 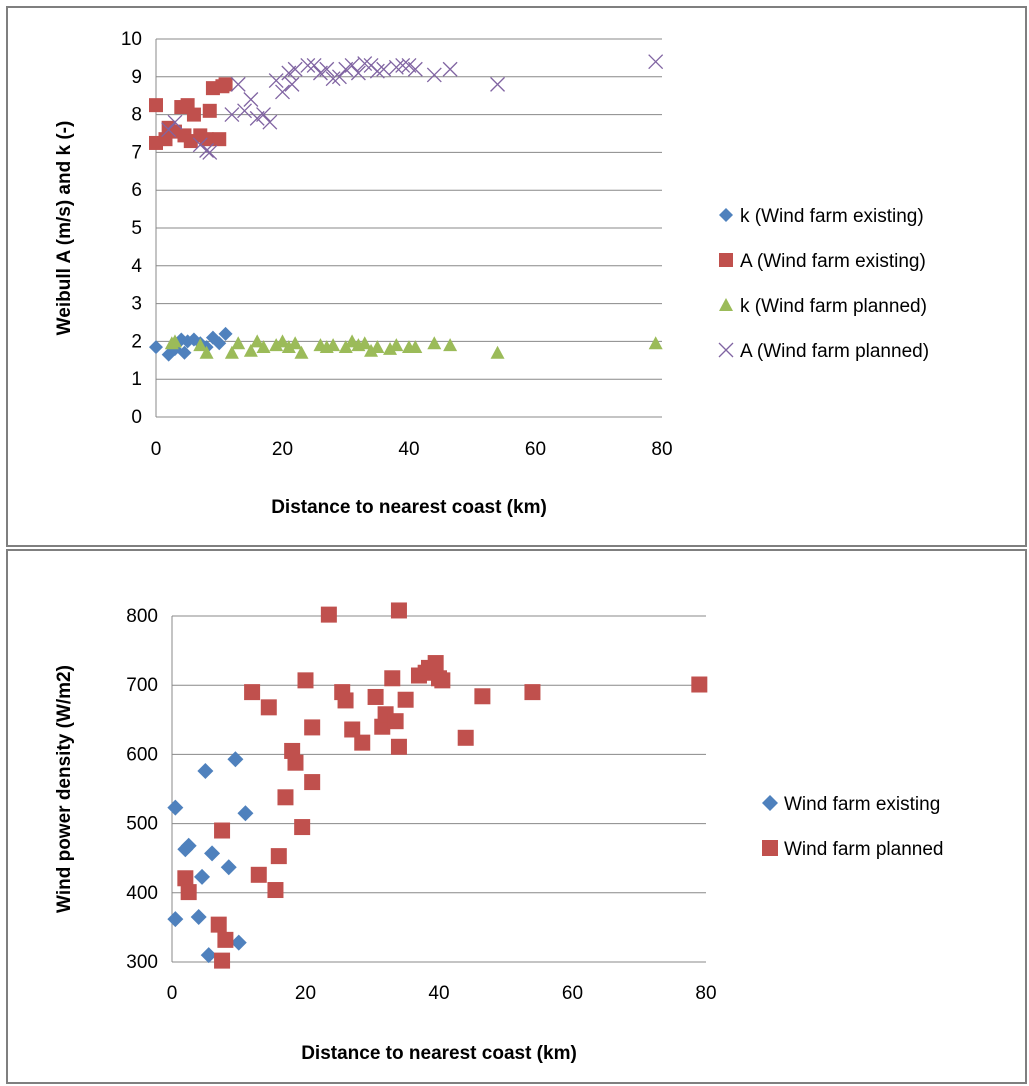 I want to click on legend-item-0: k (Wind farm existing), so click(x=821, y=216).